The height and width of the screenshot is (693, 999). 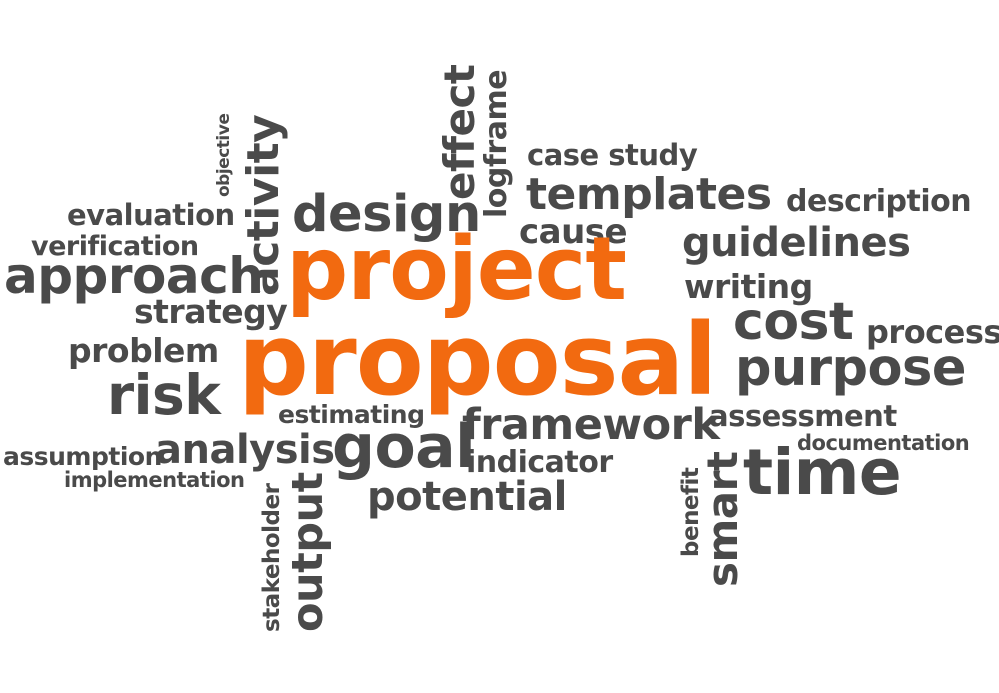 What do you see at coordinates (612, 155) in the screenshot?
I see `word-case-study: case study` at bounding box center [612, 155].